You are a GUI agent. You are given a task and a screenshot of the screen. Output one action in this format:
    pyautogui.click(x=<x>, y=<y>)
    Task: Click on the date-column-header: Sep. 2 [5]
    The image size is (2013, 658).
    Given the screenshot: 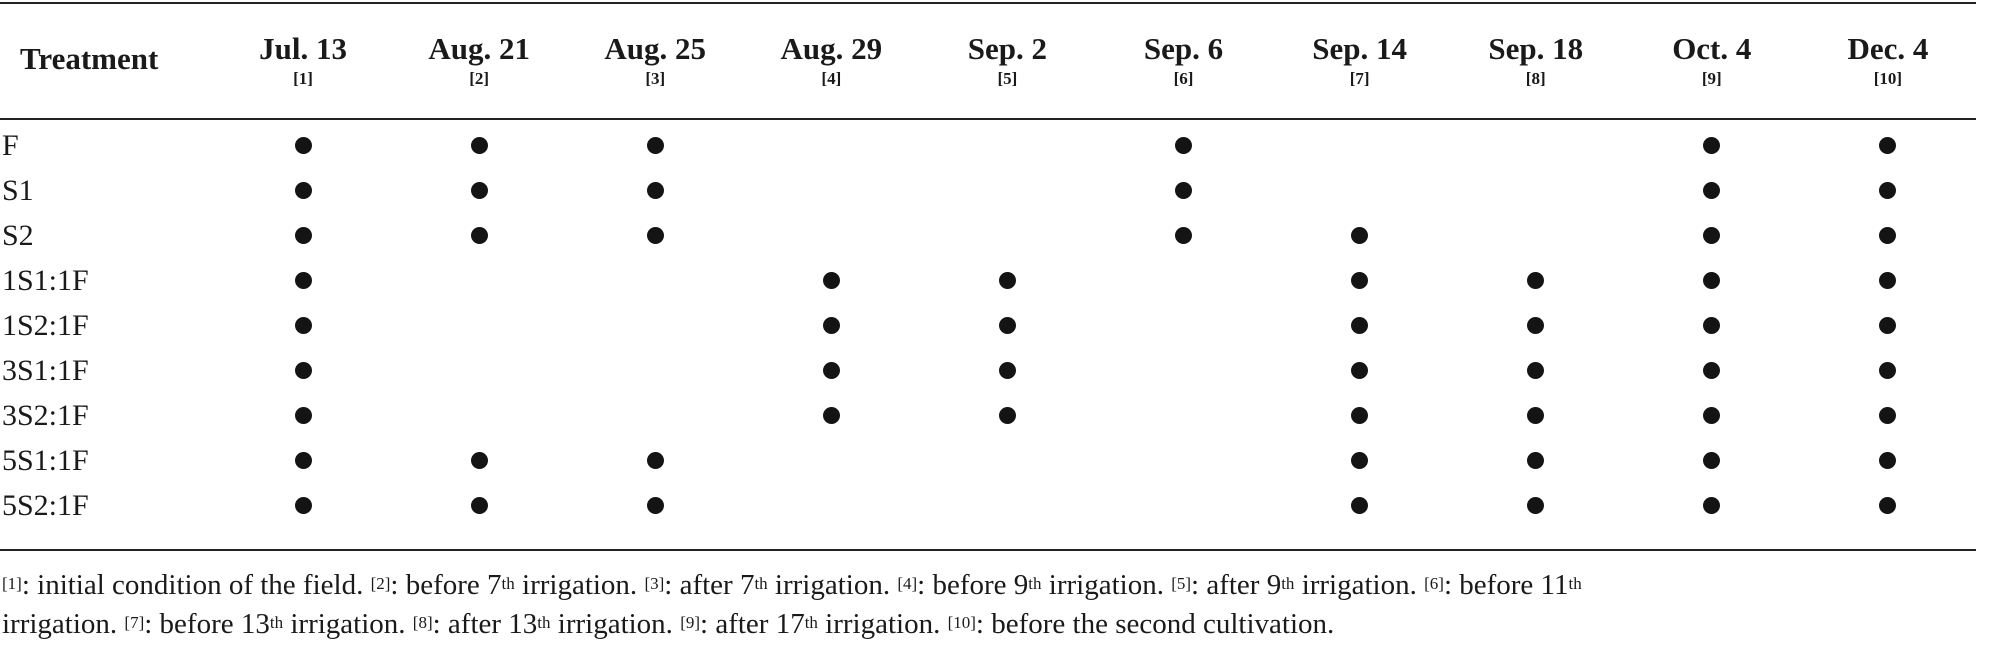 What is the action you would take?
    pyautogui.click(x=1007, y=59)
    